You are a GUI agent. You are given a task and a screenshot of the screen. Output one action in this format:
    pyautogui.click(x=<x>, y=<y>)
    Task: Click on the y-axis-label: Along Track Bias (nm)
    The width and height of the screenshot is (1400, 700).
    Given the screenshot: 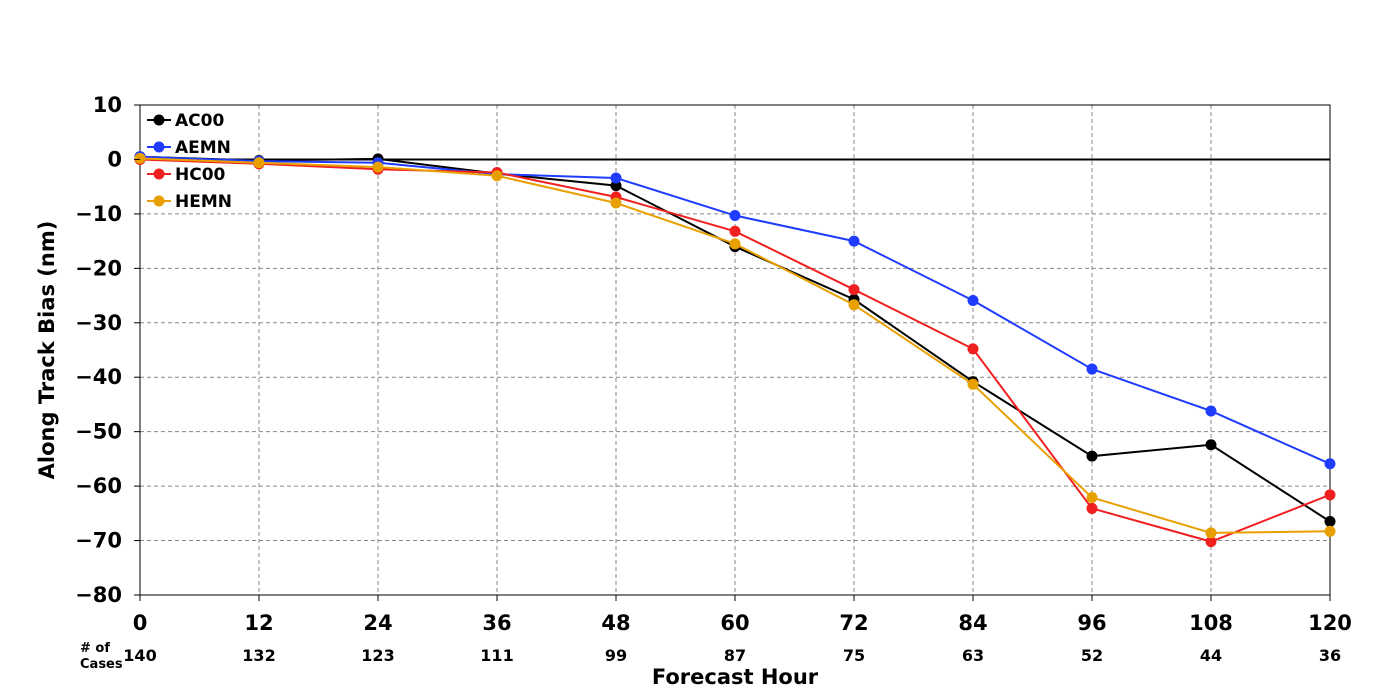 What is the action you would take?
    pyautogui.click(x=47, y=350)
    